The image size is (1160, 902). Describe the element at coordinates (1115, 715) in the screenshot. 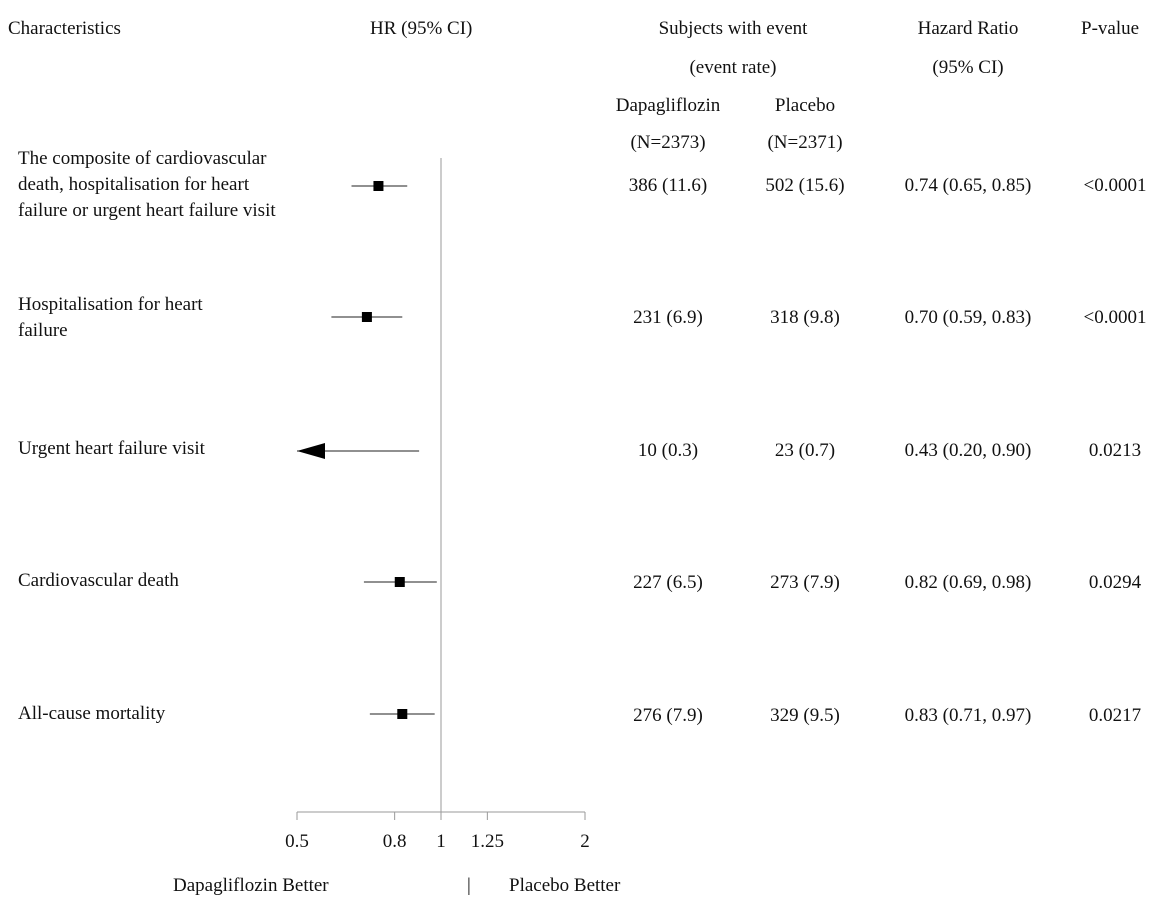

I see `row-p-all-cause: 0.0217` at that location.